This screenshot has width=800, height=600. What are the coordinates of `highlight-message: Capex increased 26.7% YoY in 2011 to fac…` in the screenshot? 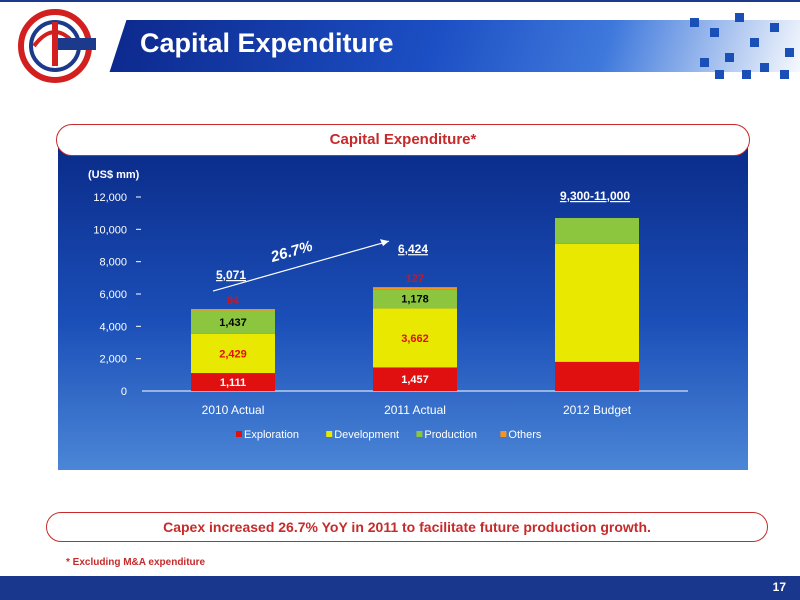 It's located at (407, 527).